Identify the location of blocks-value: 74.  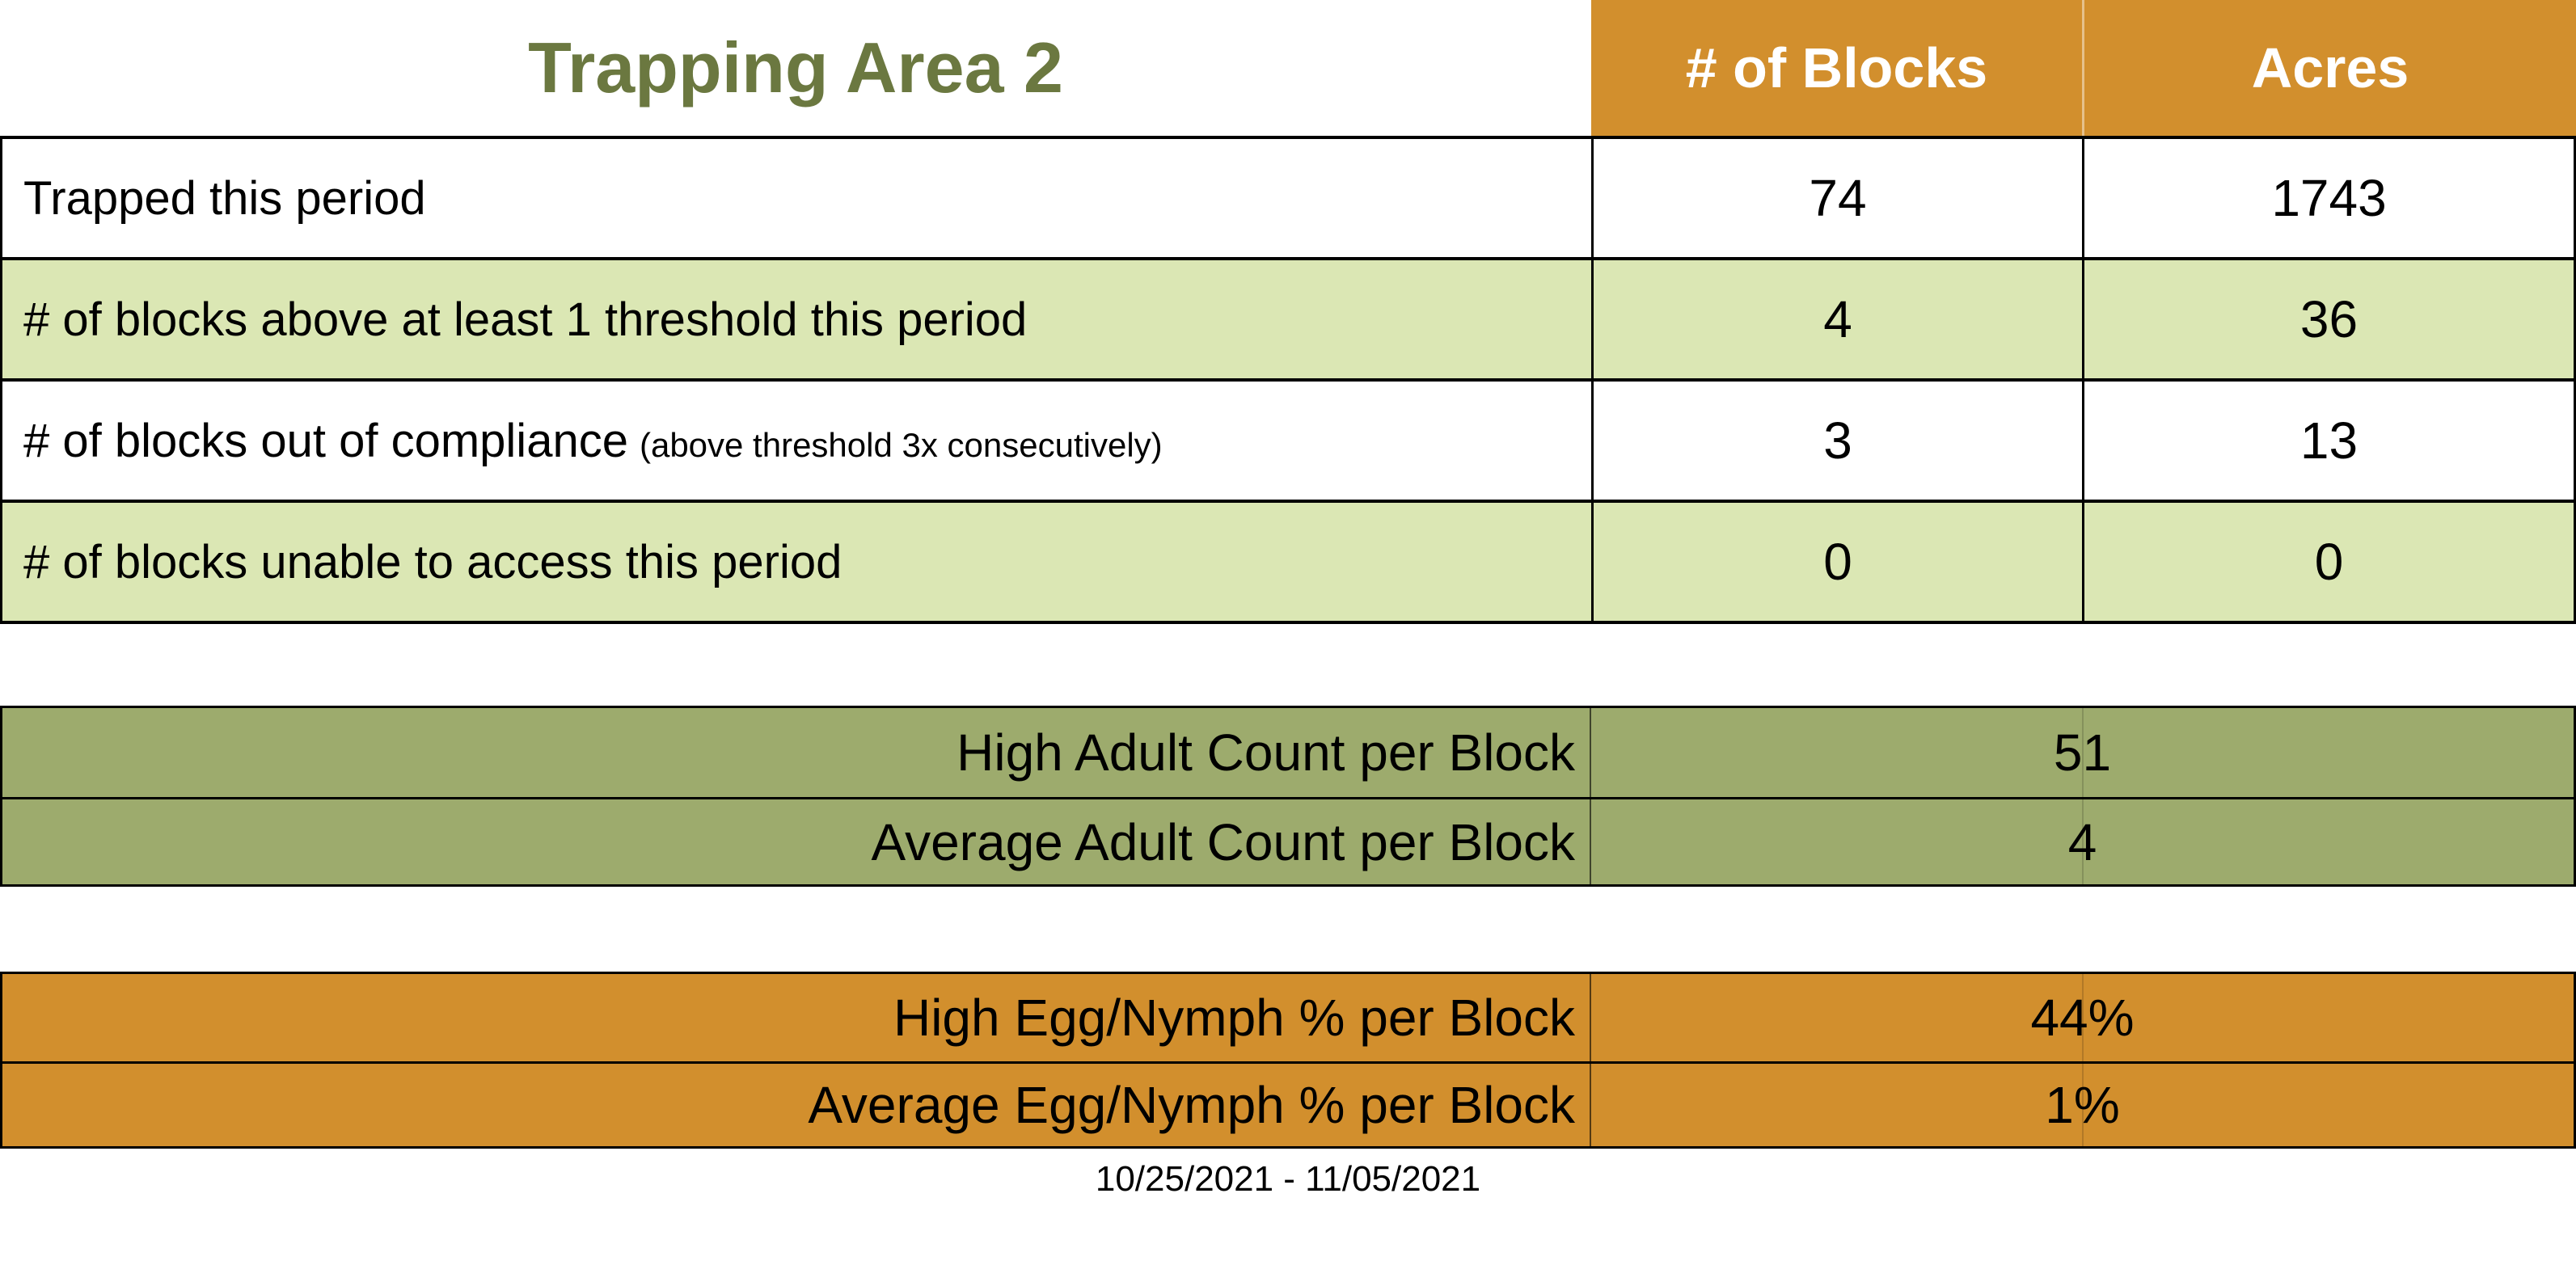
(1837, 198).